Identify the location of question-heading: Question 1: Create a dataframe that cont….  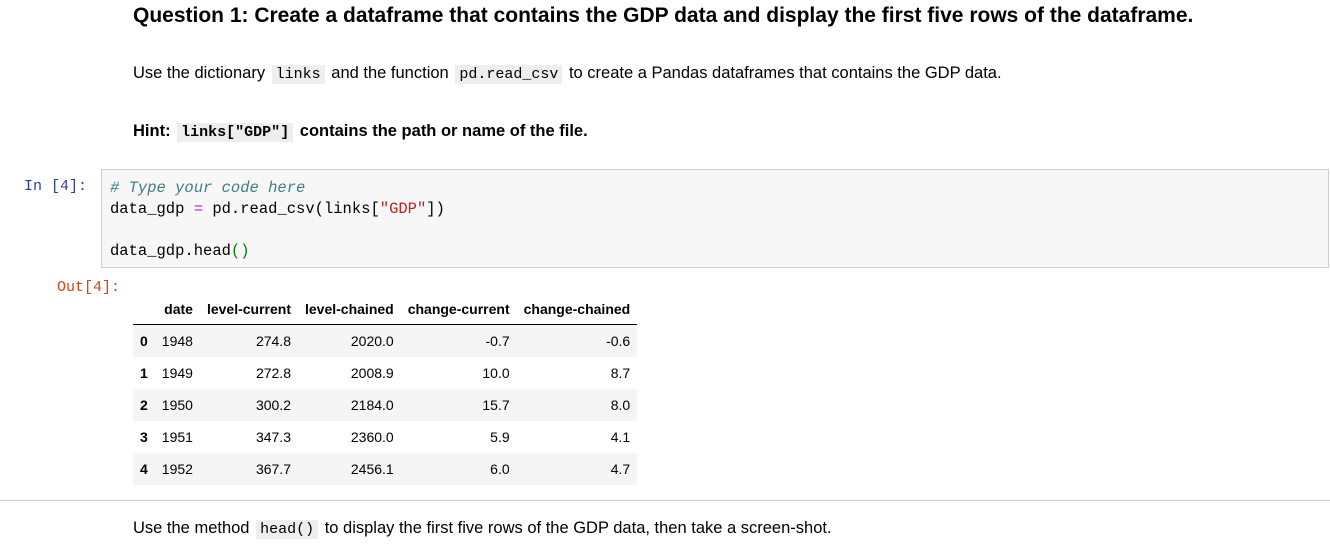
(663, 15).